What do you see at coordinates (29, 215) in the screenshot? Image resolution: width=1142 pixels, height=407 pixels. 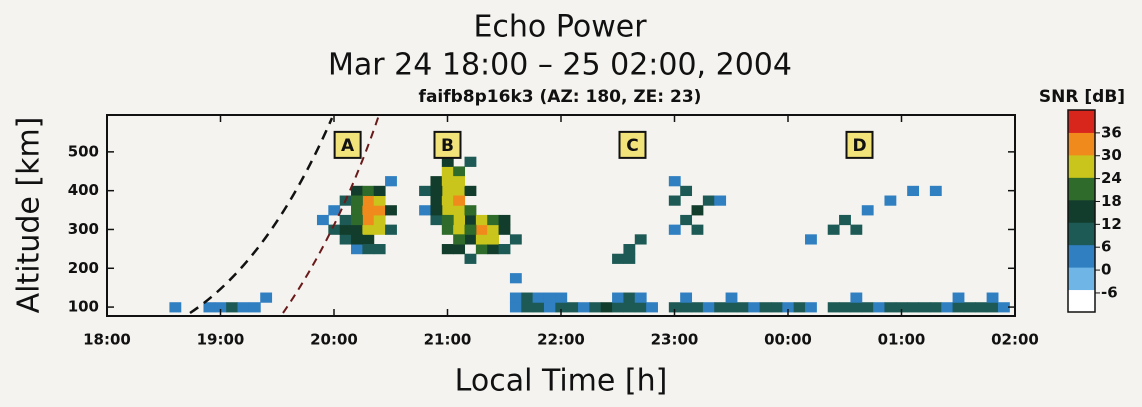 I see `y-axis-label: Altitude [km]` at bounding box center [29, 215].